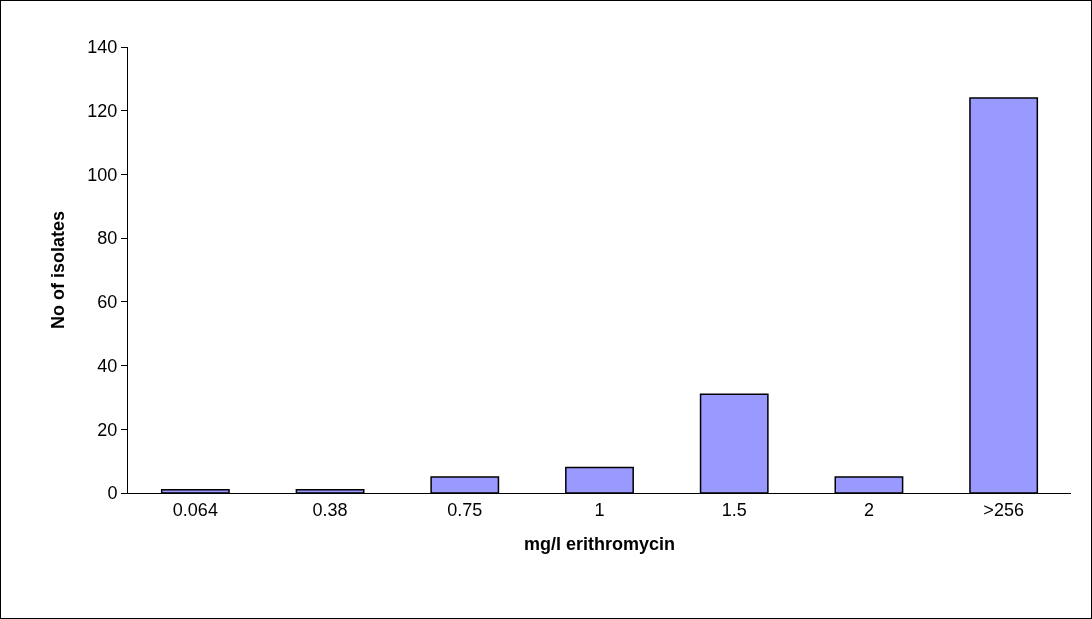  What do you see at coordinates (107, 429) in the screenshot?
I see `y-tick-label: 20` at bounding box center [107, 429].